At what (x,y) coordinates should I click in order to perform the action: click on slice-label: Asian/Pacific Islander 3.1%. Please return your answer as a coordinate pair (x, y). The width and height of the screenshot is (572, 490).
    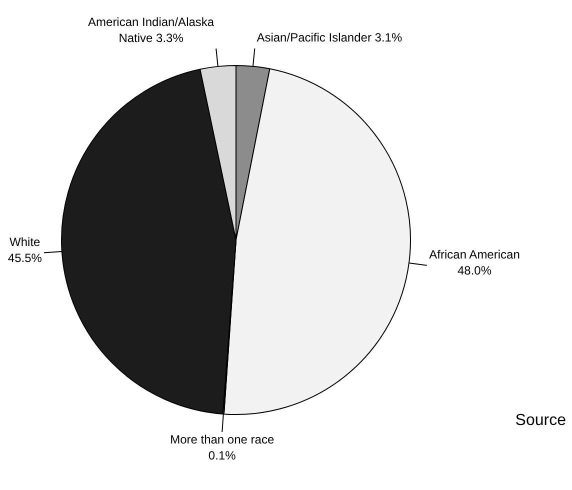
    Looking at the image, I should click on (329, 37).